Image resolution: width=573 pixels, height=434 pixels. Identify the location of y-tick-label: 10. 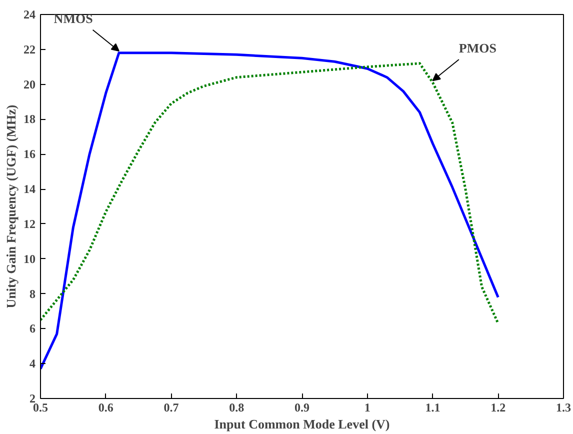
(30, 259).